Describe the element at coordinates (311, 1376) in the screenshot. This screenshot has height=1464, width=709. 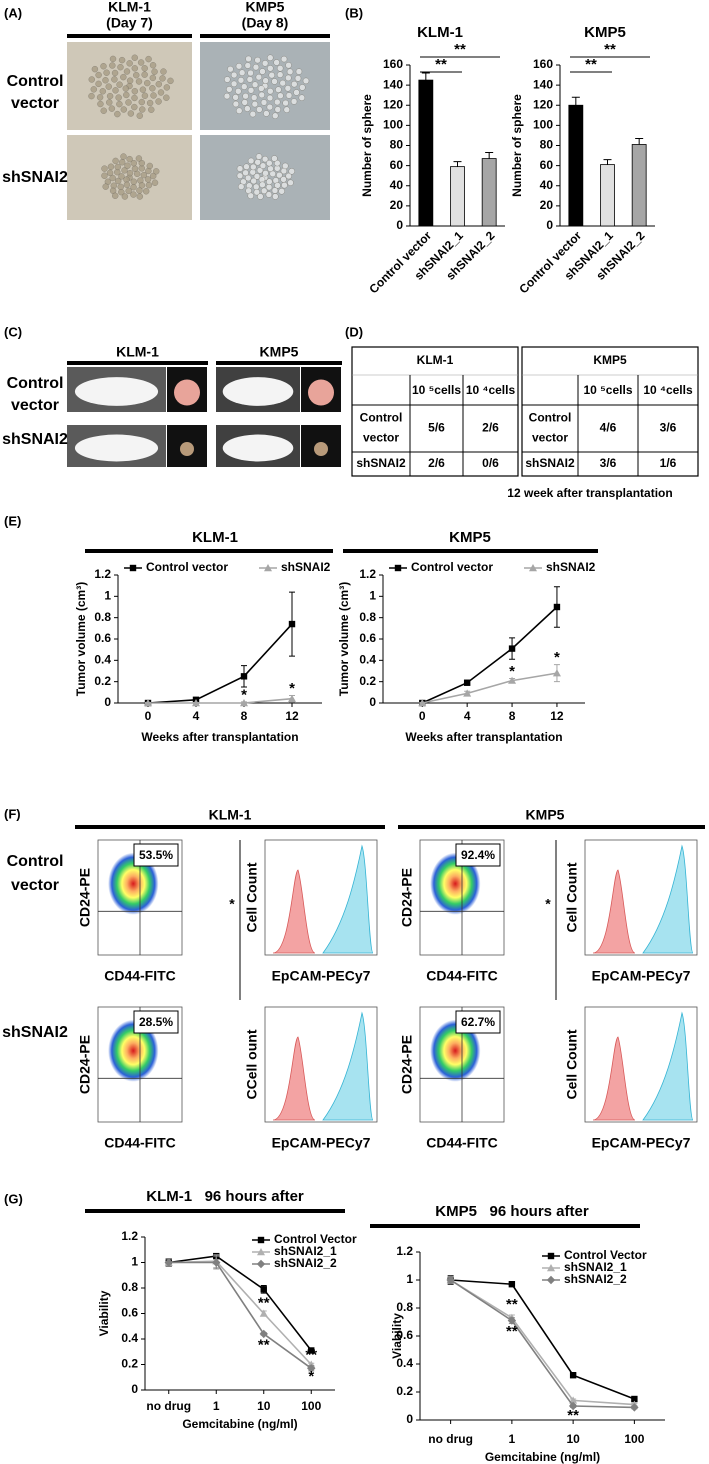
I see `annotation: *` at that location.